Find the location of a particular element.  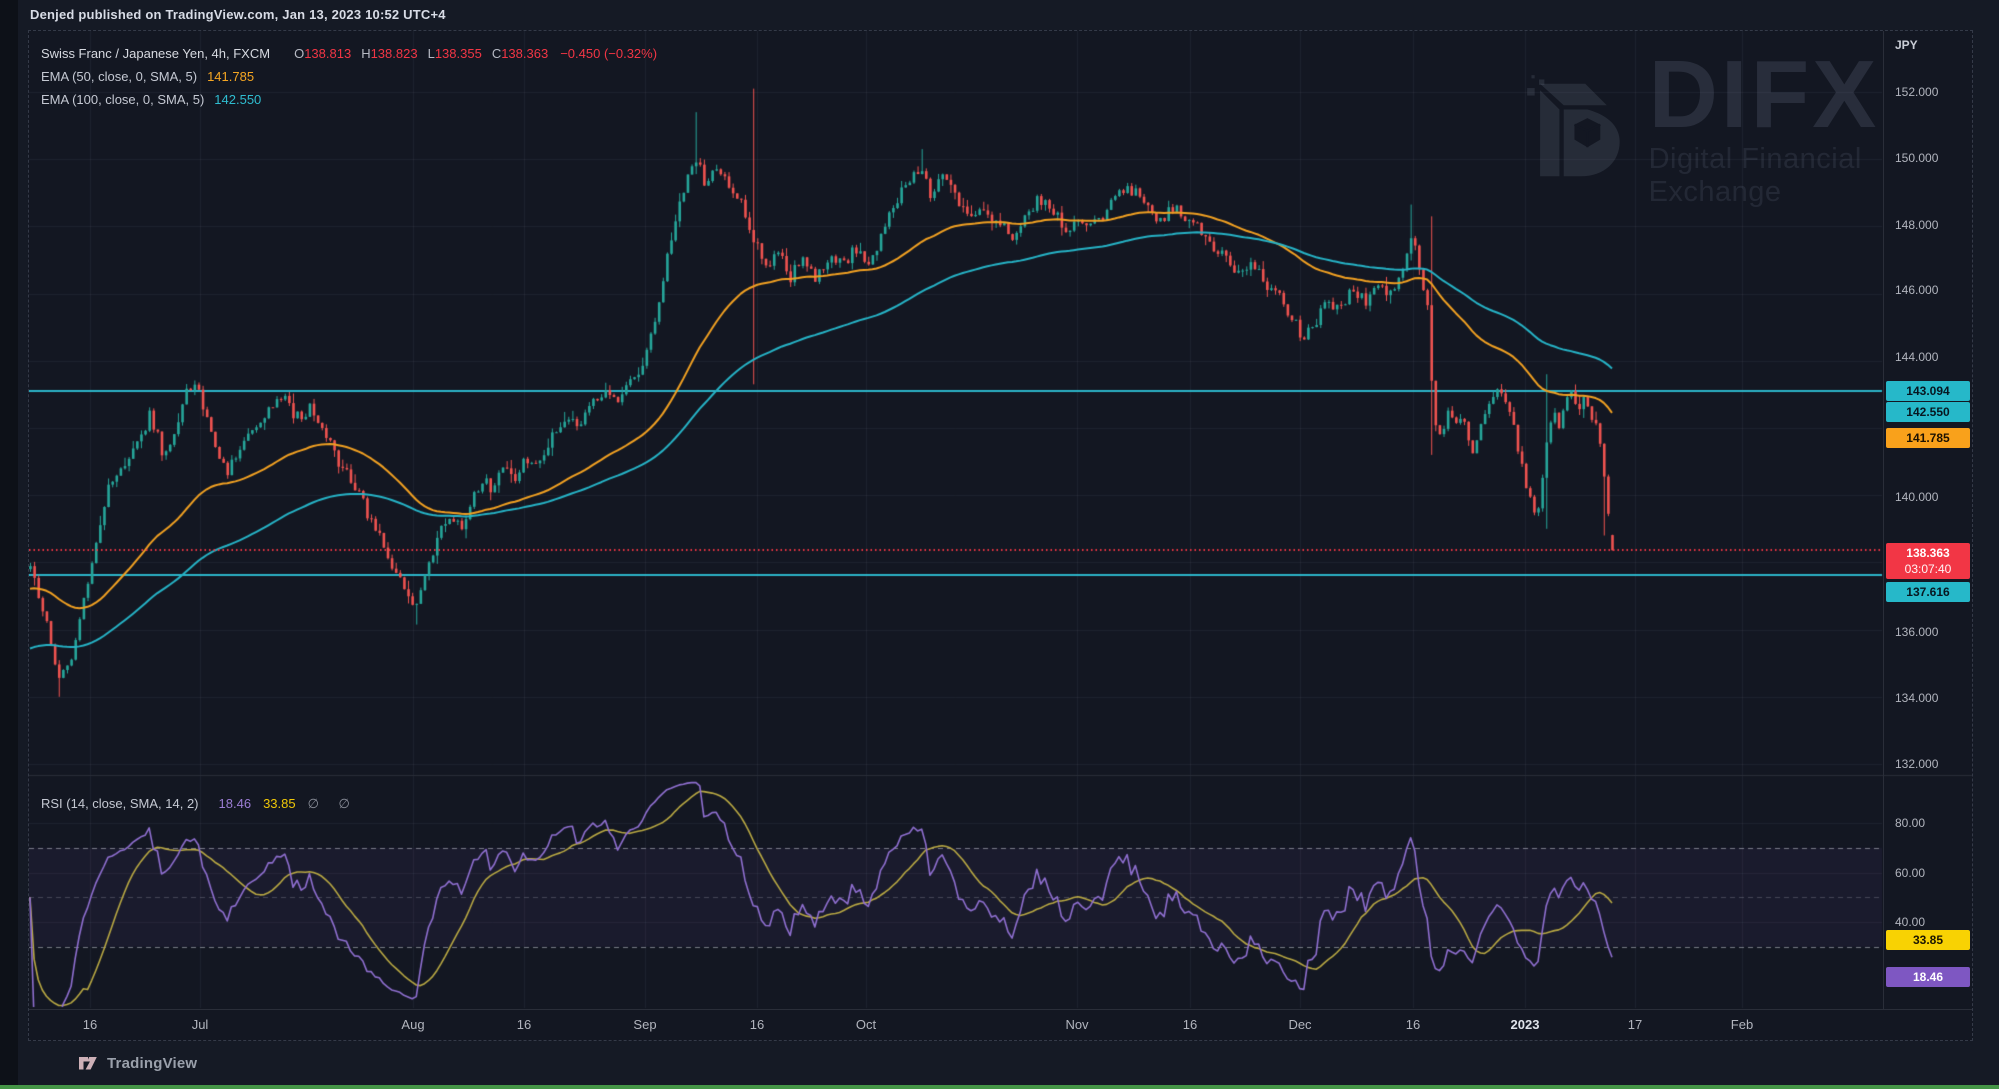

footer-bar: TradingView is located at coordinates (999, 1063).